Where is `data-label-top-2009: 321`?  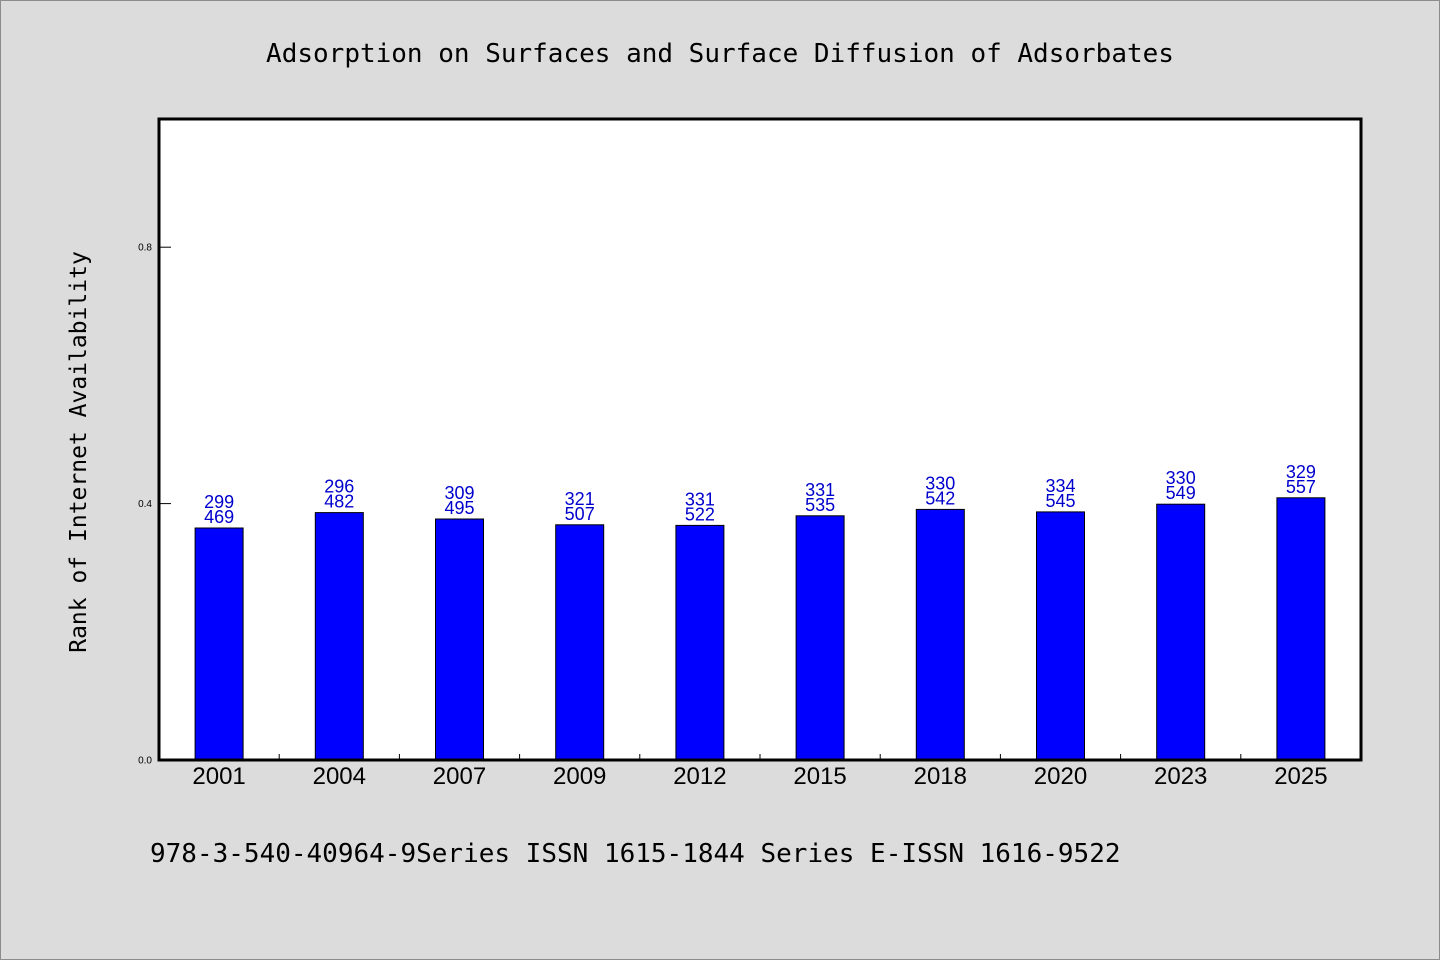
data-label-top-2009: 321 is located at coordinates (580, 499).